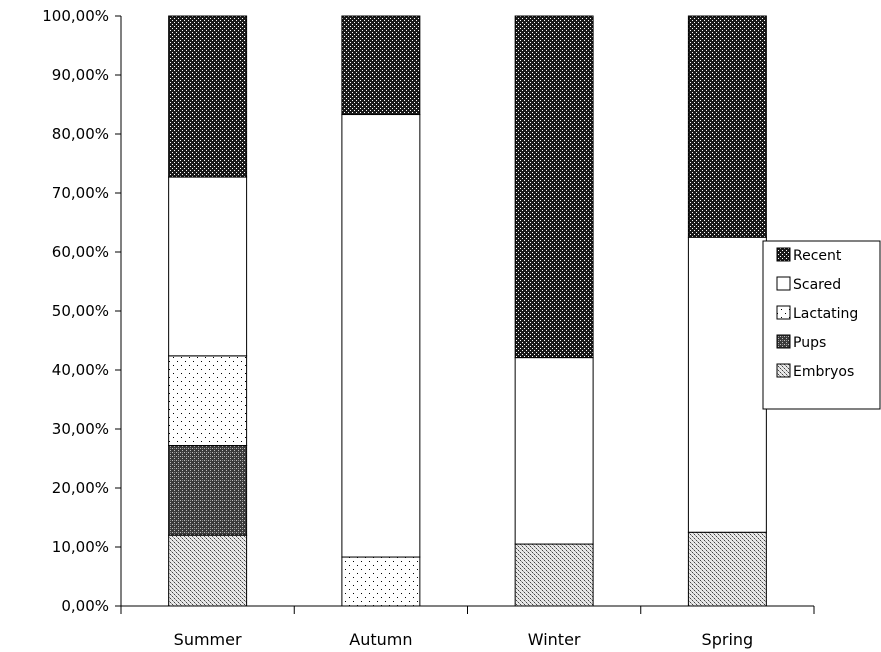 The width and height of the screenshot is (881, 652). I want to click on y-tick-label: 60,00%, so click(80, 252).